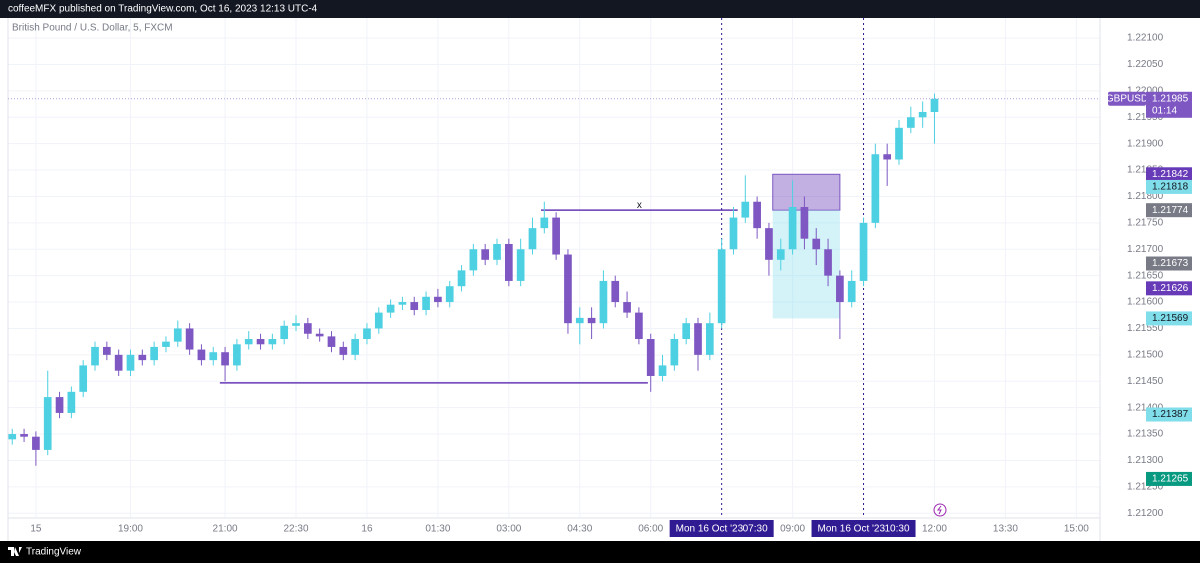  I want to click on time-label-time: 10:30, so click(897, 529).